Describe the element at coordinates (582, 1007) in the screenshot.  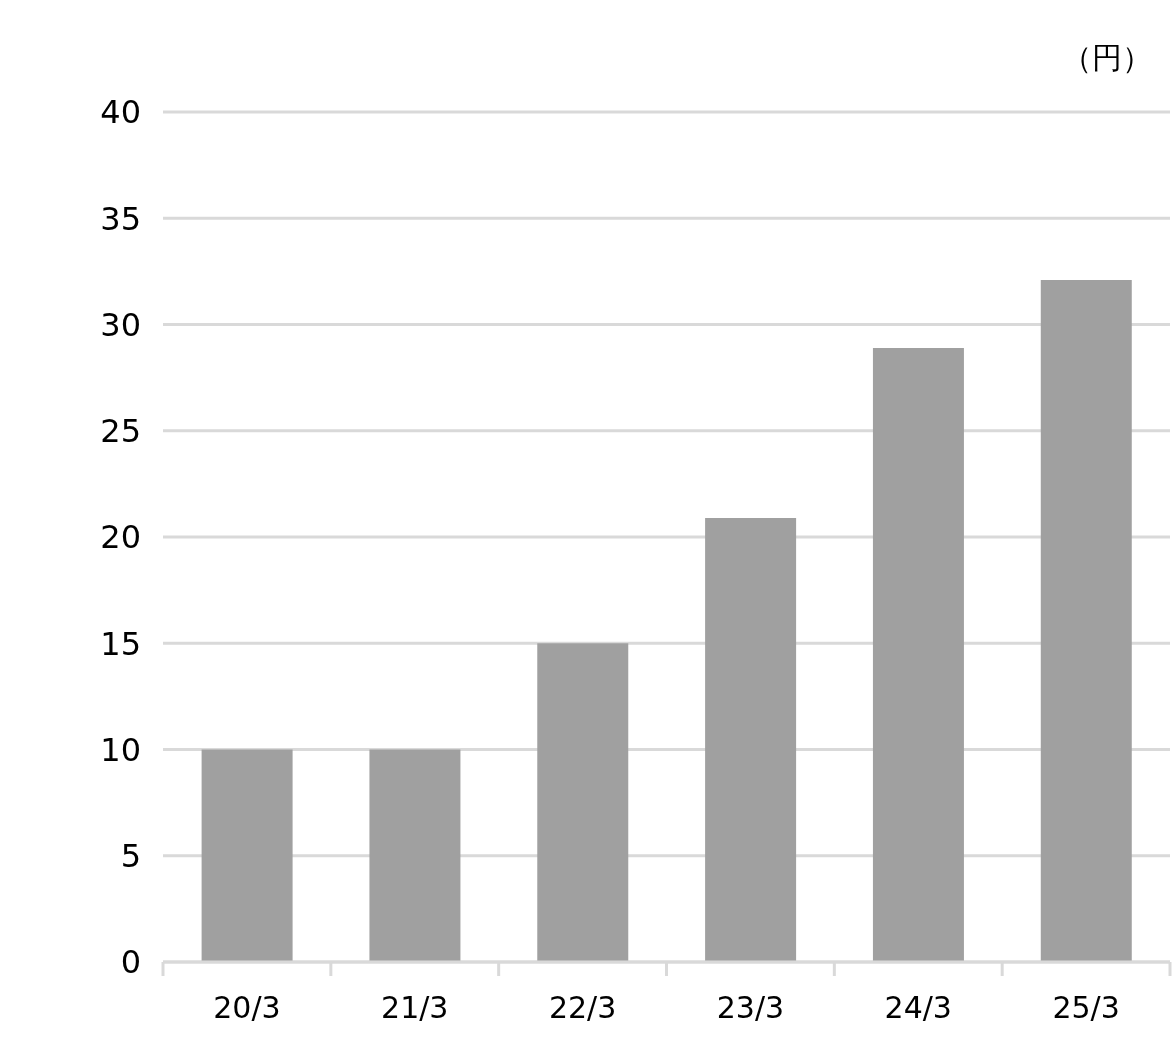
I see `x-tick-label: 22/3` at that location.